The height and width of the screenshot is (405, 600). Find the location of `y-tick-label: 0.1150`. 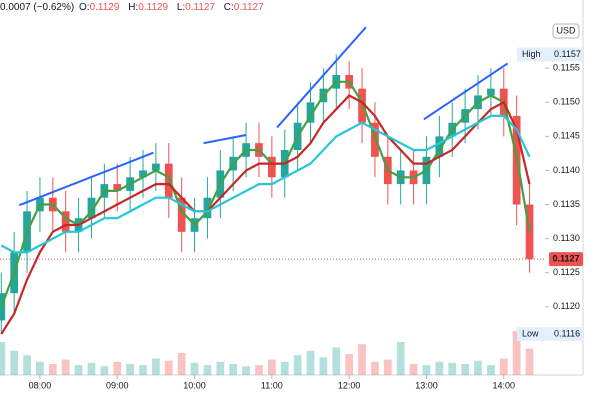

y-tick-label: 0.1150 is located at coordinates (566, 102).